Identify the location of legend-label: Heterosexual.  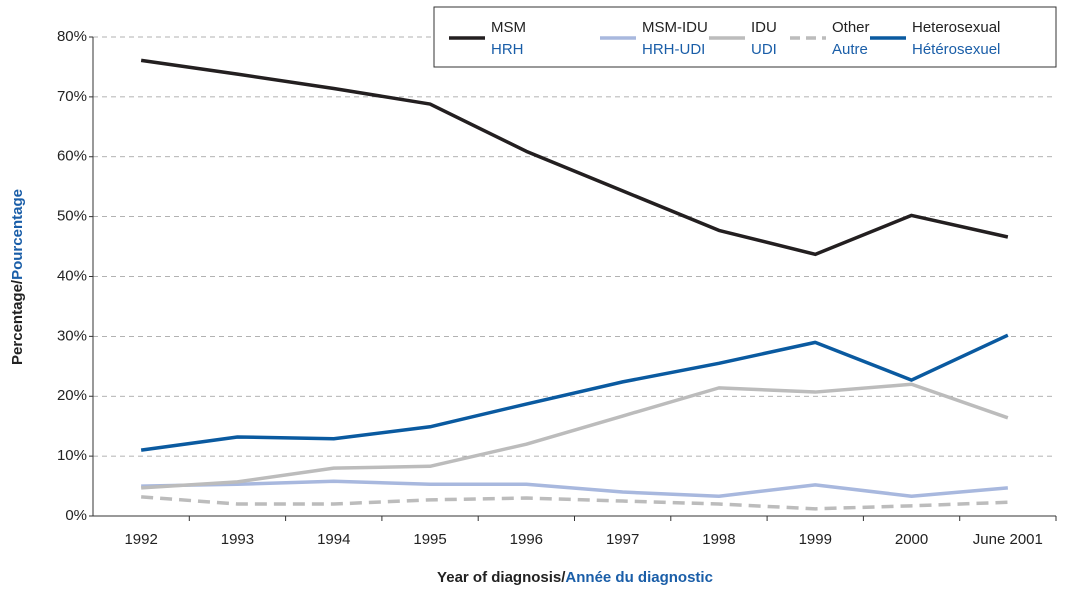
(956, 27).